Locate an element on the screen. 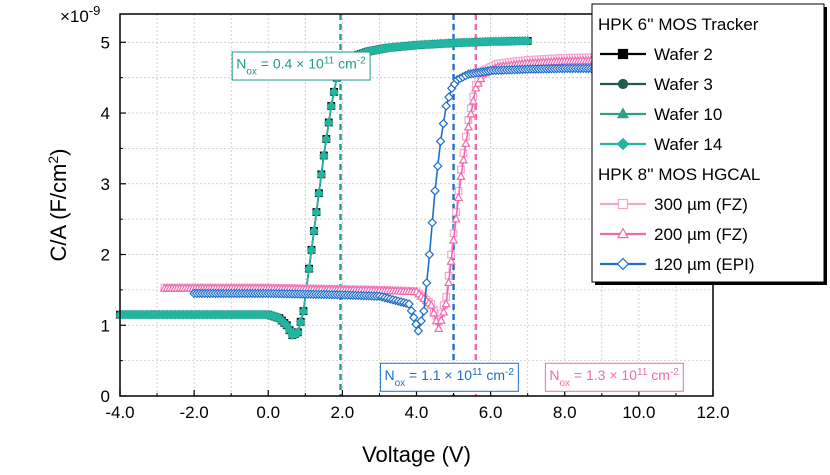 The height and width of the screenshot is (475, 830). y-tick-label: 0 is located at coordinates (105, 396).